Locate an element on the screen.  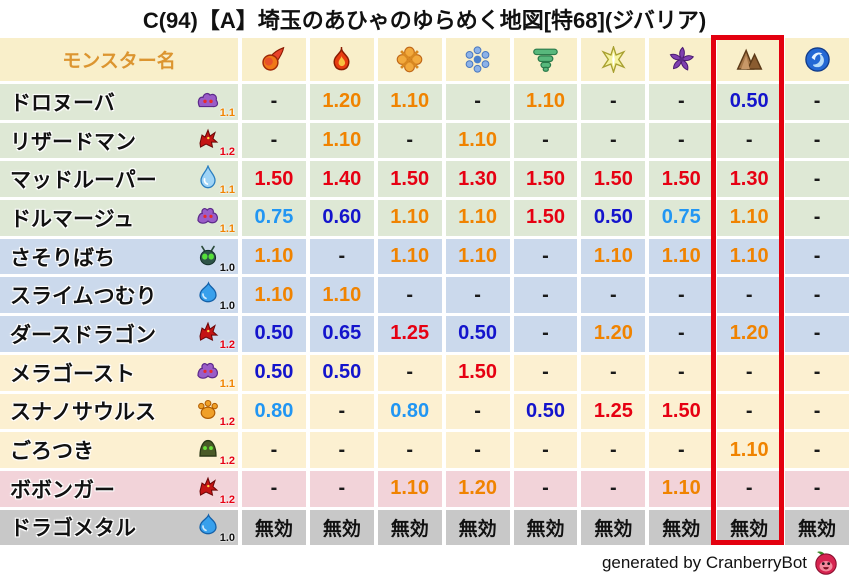
multiplier-cell-earth: 0.50 is located at coordinates (749, 102).